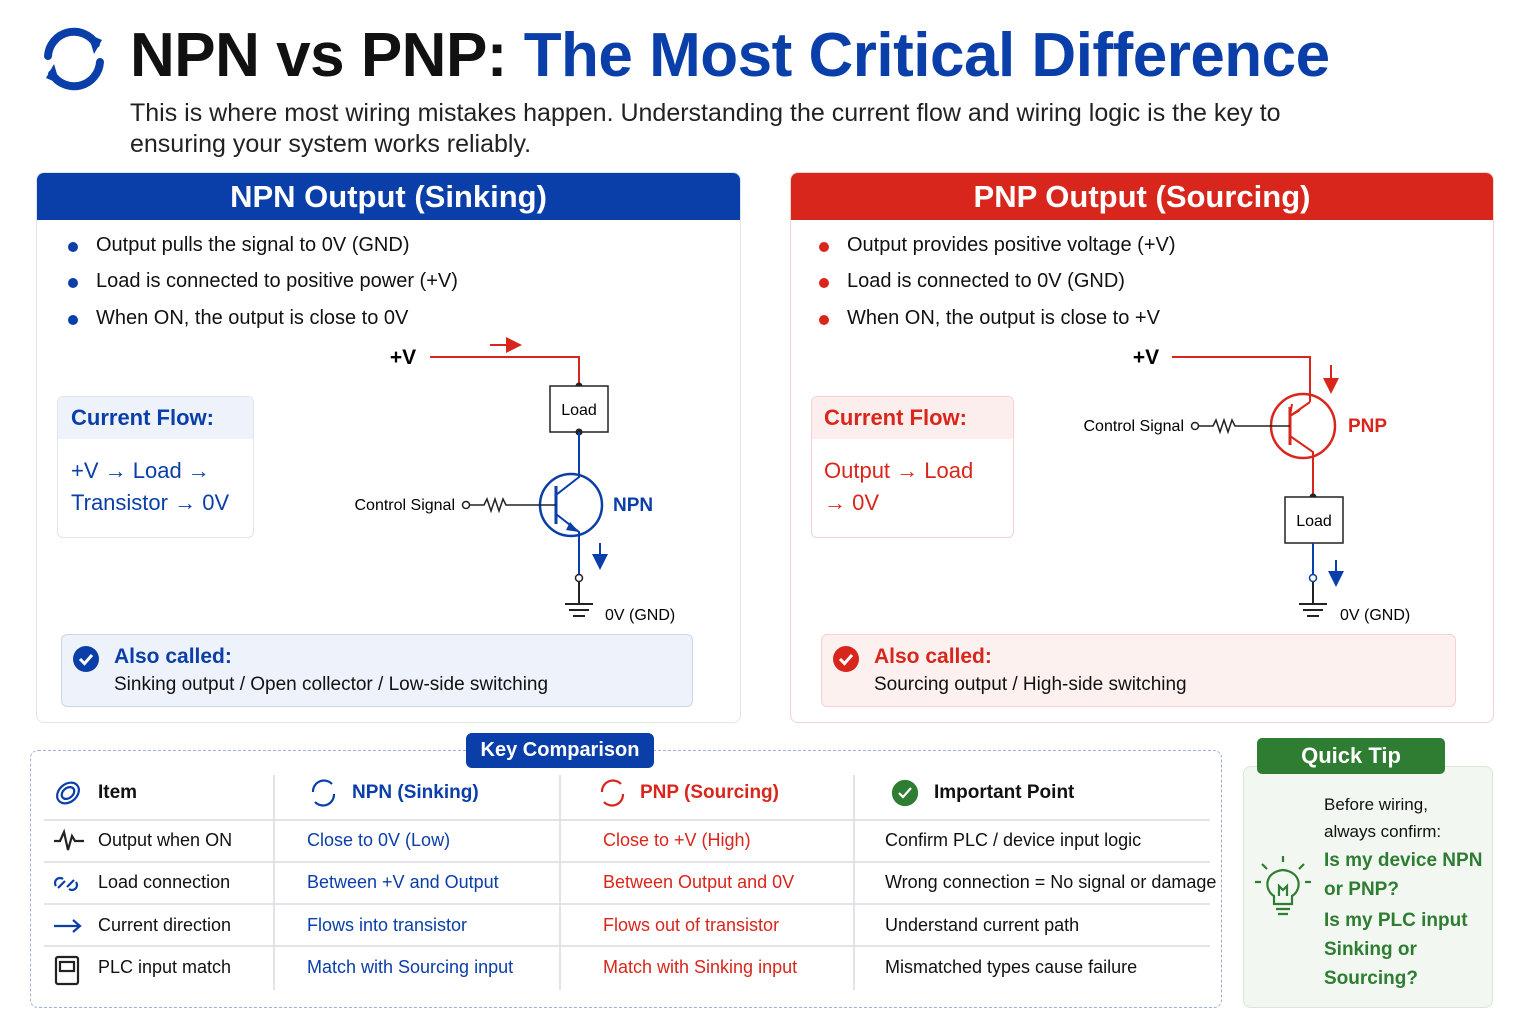 This screenshot has width=1536, height=1024. Describe the element at coordinates (560, 750) in the screenshot. I see `comparison-title: Key Comparison` at that location.